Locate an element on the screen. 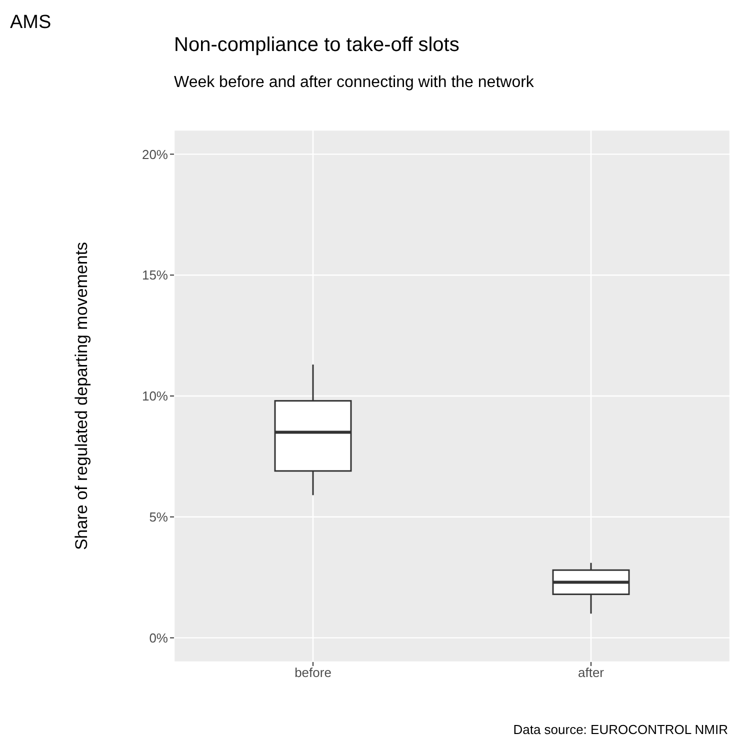 This screenshot has width=730, height=738. y-tick-label: 20% is located at coordinates (155, 154).